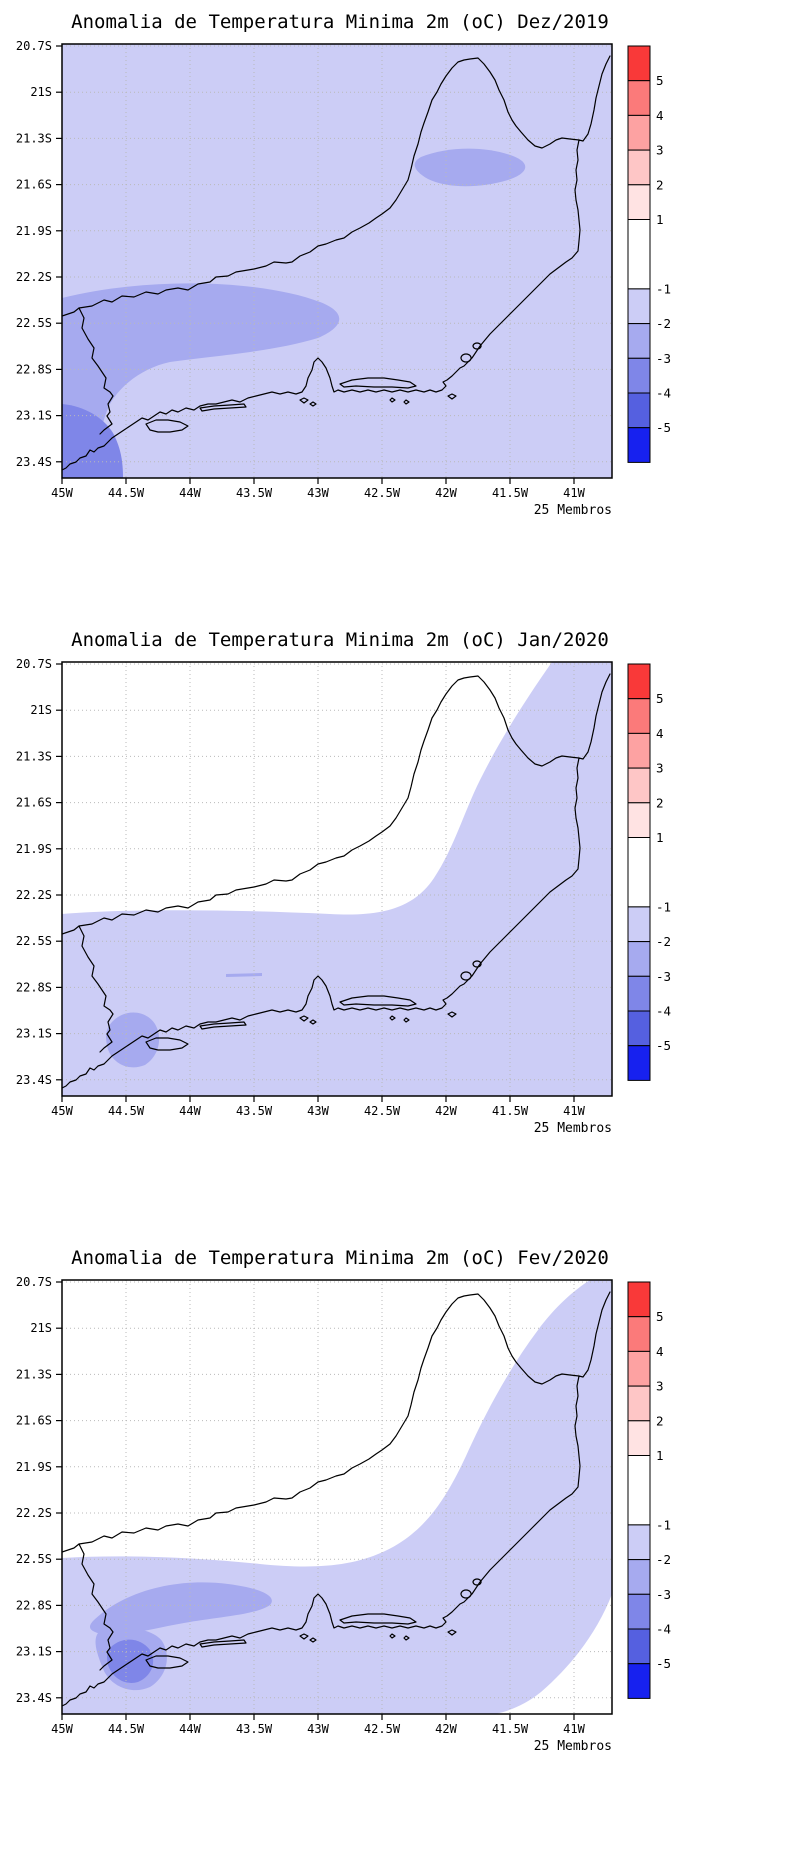  What do you see at coordinates (34, 277) in the screenshot?
I see `lat-tick-label: 22.2S` at bounding box center [34, 277].